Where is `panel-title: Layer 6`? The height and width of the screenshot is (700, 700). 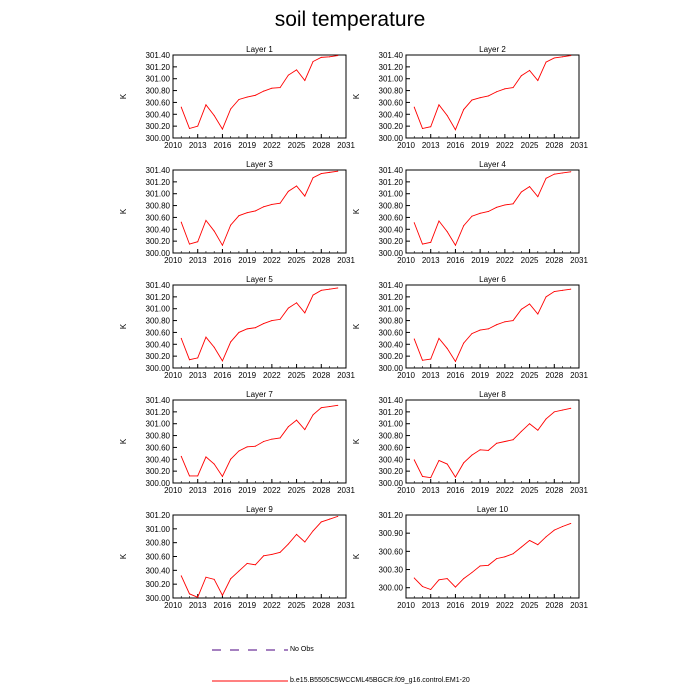
panel-title: Layer 6 is located at coordinates (492, 279).